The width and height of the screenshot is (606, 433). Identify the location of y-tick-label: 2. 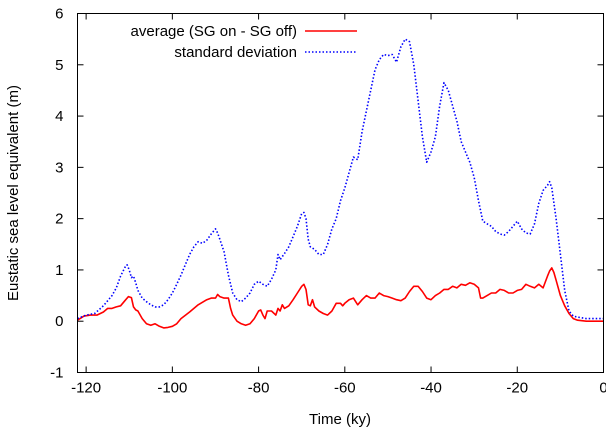
(59, 219).